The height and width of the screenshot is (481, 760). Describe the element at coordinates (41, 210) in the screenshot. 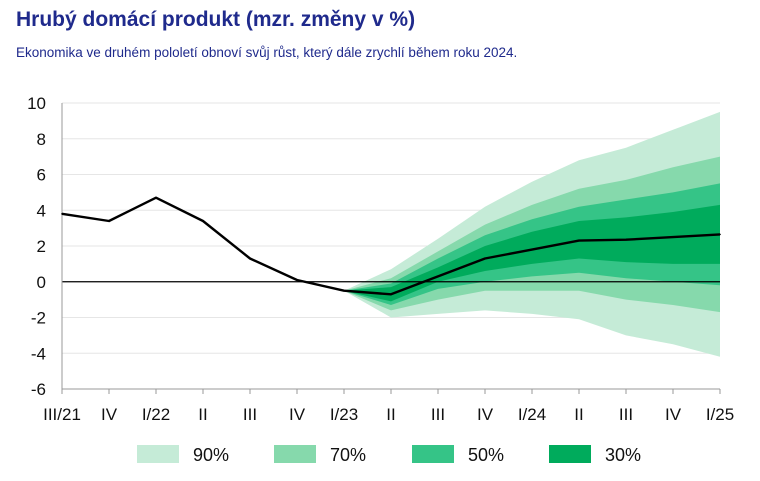

I see `y-tick-label: 4` at that location.